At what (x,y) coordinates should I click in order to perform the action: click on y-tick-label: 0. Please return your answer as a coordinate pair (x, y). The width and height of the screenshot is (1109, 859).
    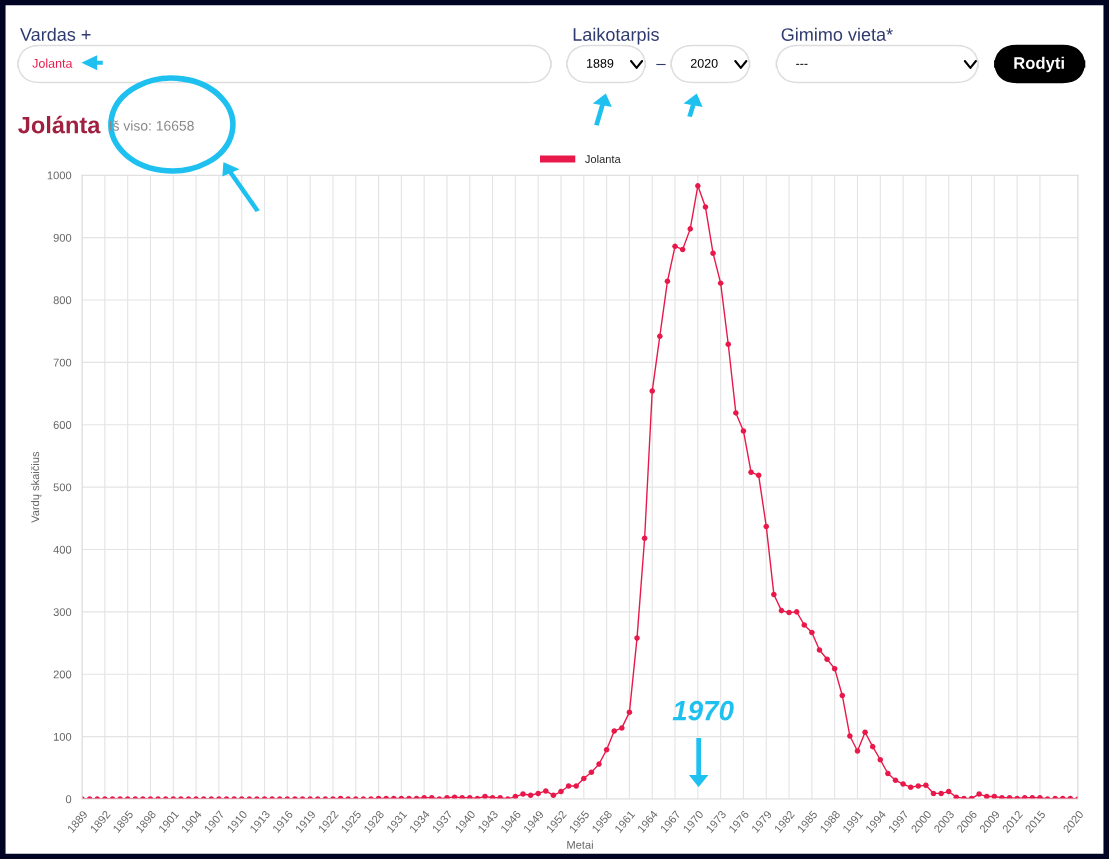
    Looking at the image, I should click on (68, 799).